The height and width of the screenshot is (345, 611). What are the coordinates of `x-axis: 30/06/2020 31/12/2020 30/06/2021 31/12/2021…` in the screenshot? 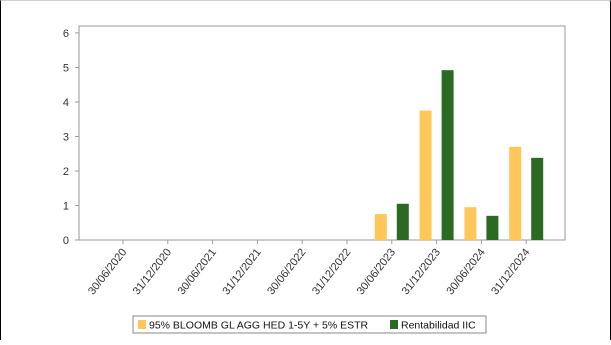 It's located at (309, 268).